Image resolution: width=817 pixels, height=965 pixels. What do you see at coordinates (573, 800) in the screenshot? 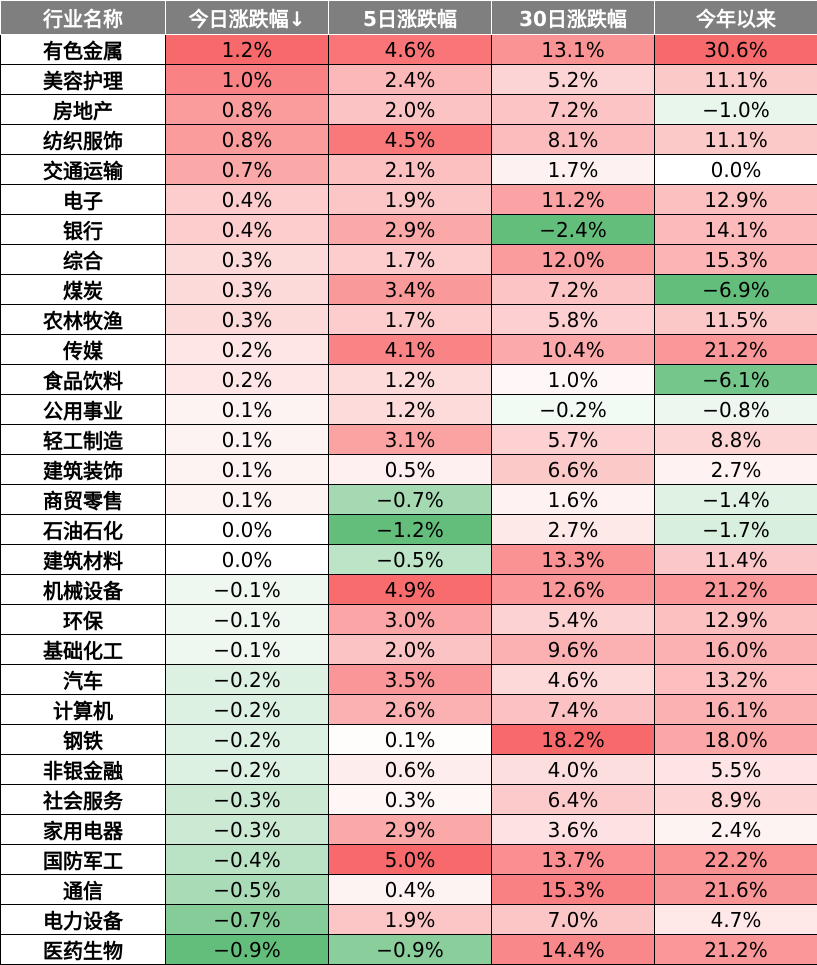
I see `30day-change-cell: 6.4%` at bounding box center [573, 800].